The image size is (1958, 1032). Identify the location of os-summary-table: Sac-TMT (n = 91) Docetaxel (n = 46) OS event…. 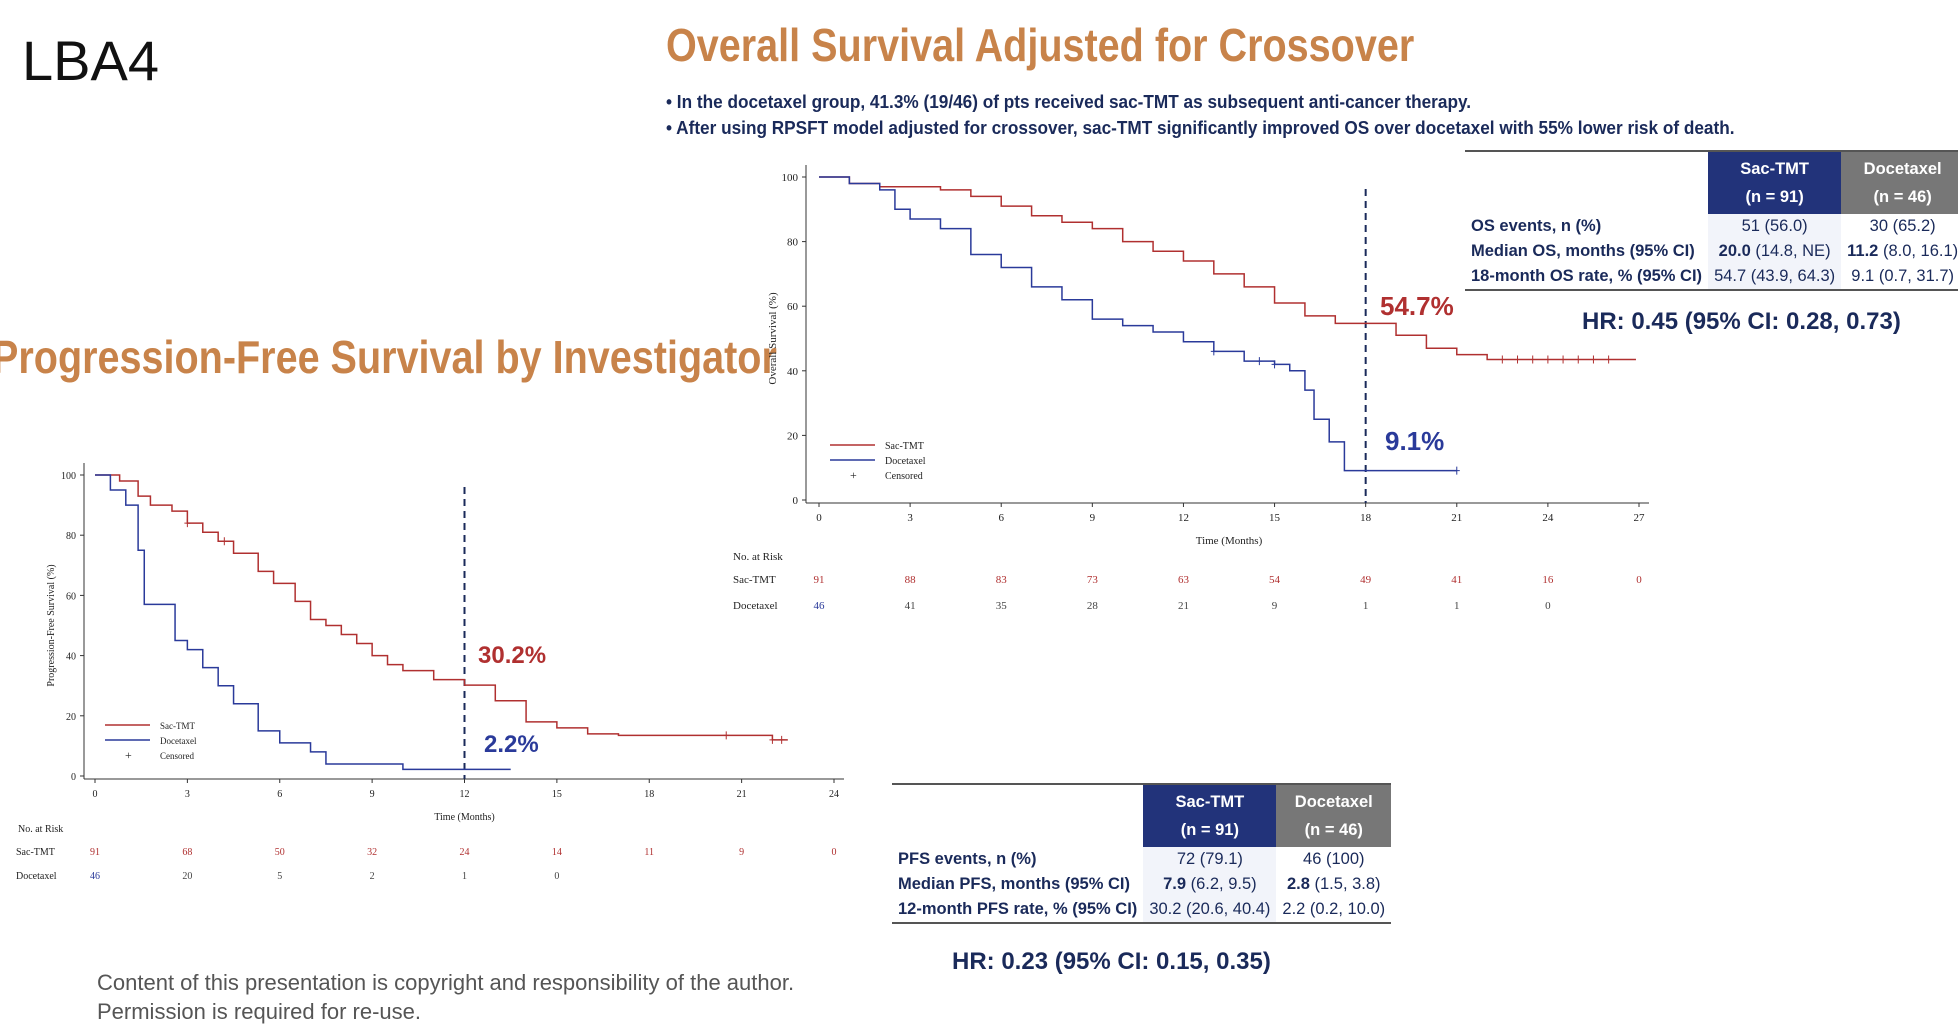
(1711, 220).